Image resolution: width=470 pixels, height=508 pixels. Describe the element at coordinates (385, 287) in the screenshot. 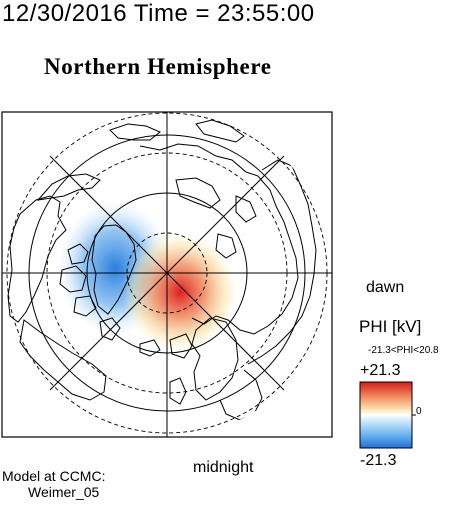

I see `dawn-label: dawn` at that location.